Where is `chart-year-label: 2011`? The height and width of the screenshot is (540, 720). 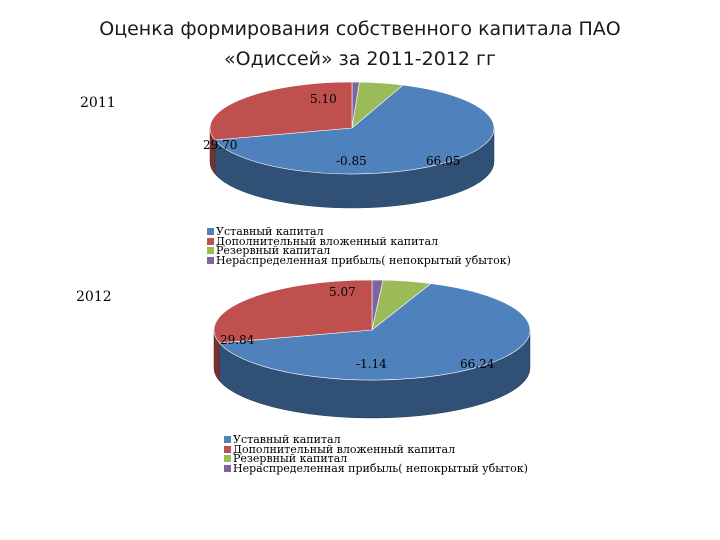 chart-year-label: 2011 is located at coordinates (98, 103).